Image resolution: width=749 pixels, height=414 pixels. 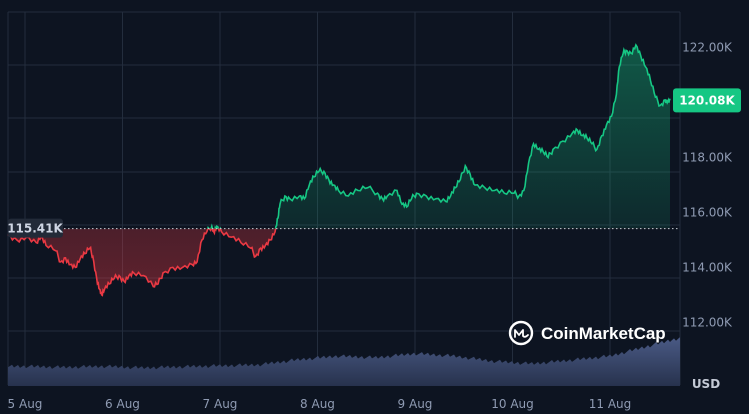 I want to click on x-tick-label: 10 Aug, so click(x=512, y=404).